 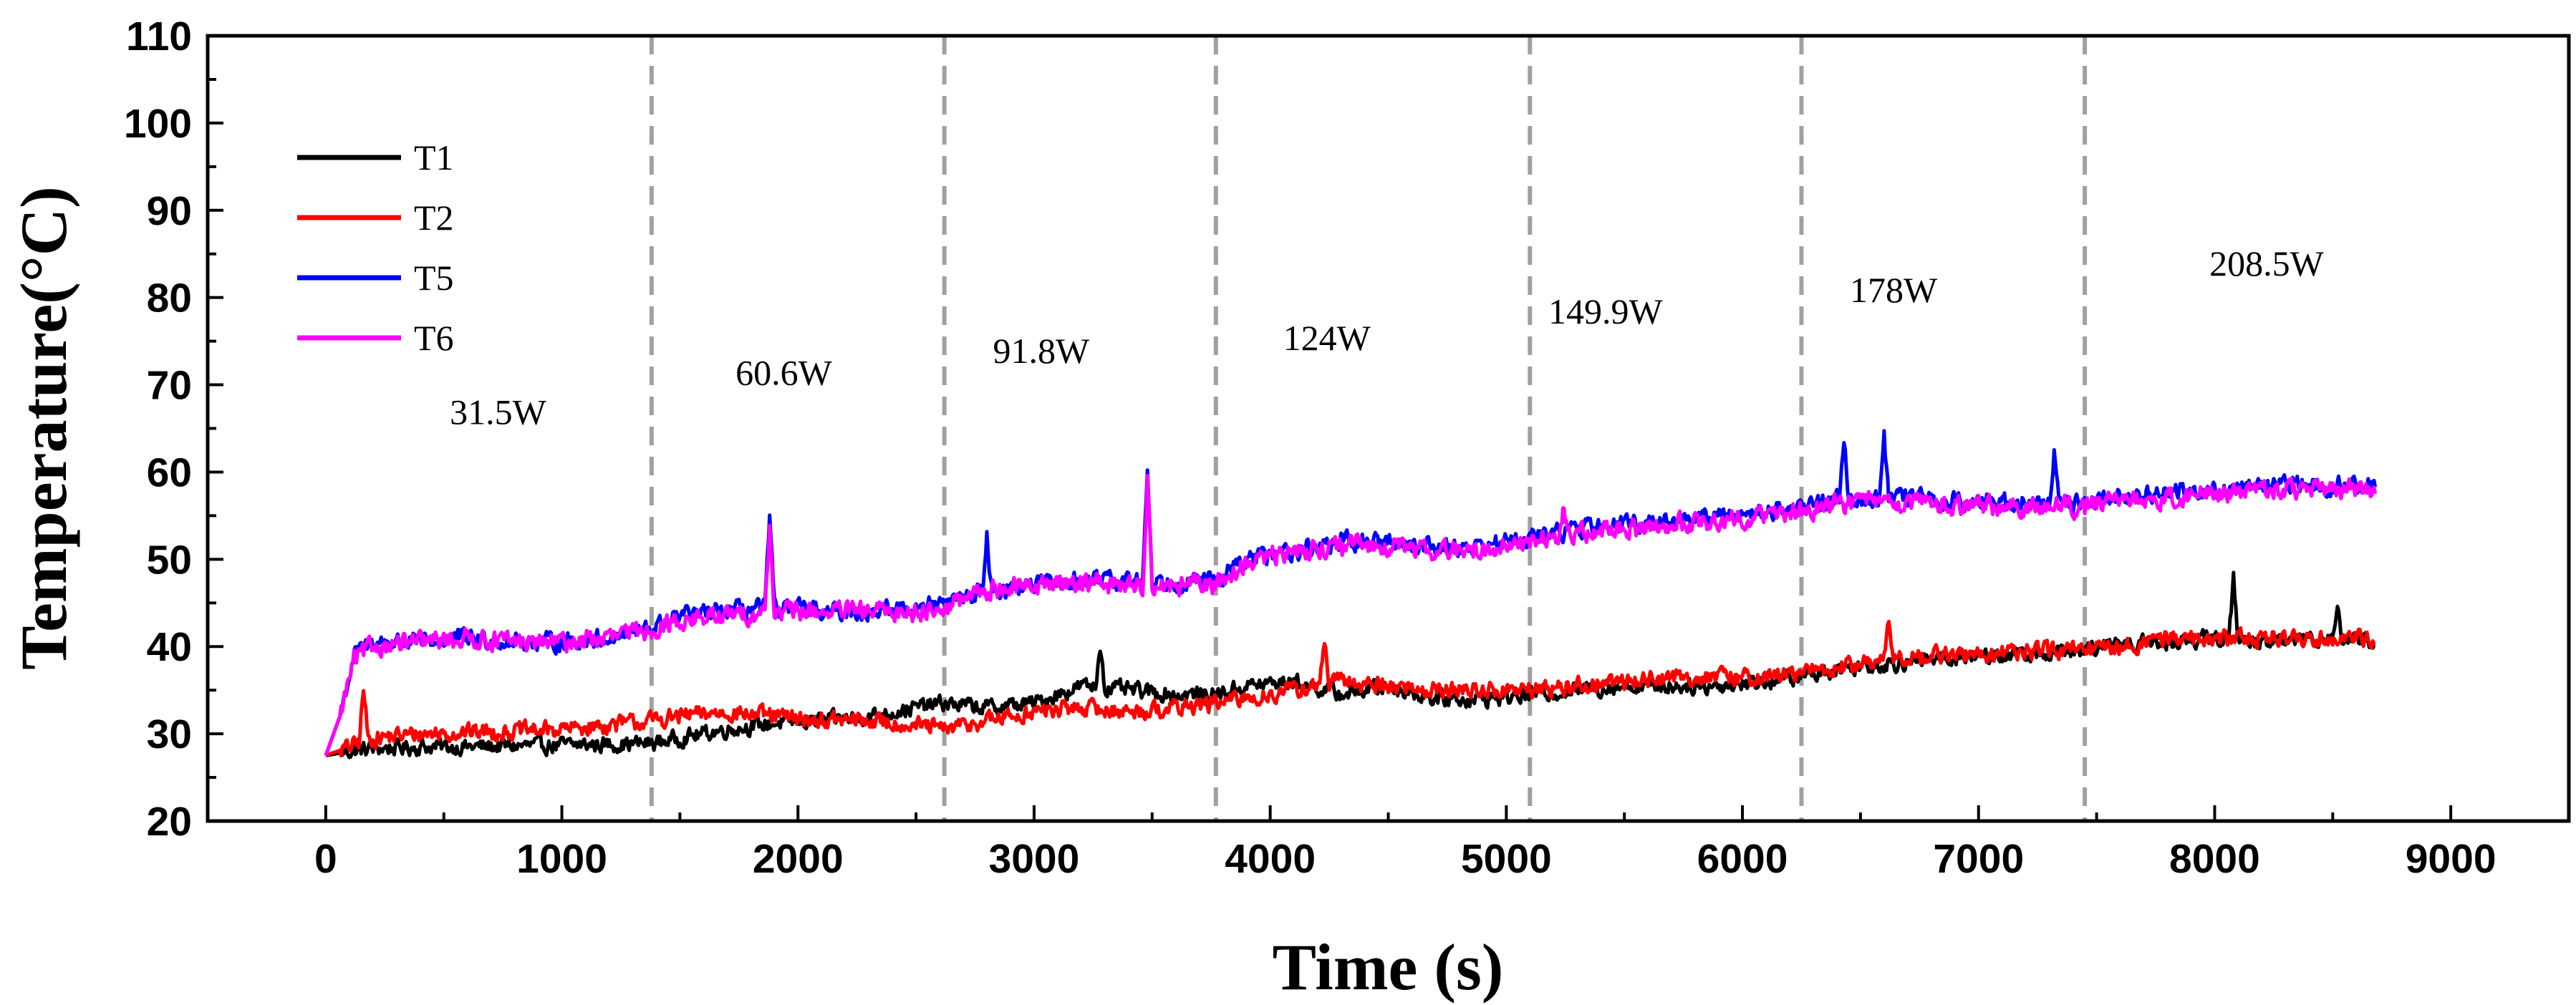 What do you see at coordinates (434, 338) in the screenshot?
I see `legend-label-t6: T6` at bounding box center [434, 338].